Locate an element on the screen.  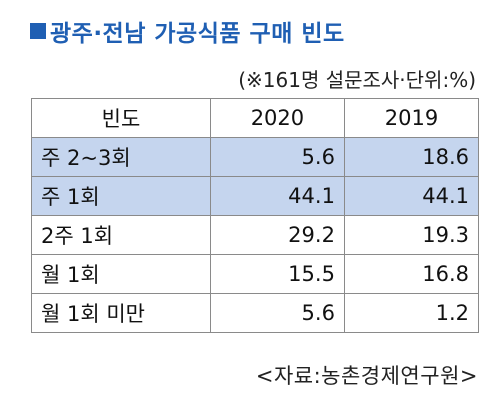
value-2020: 44.1 is located at coordinates (277, 196).